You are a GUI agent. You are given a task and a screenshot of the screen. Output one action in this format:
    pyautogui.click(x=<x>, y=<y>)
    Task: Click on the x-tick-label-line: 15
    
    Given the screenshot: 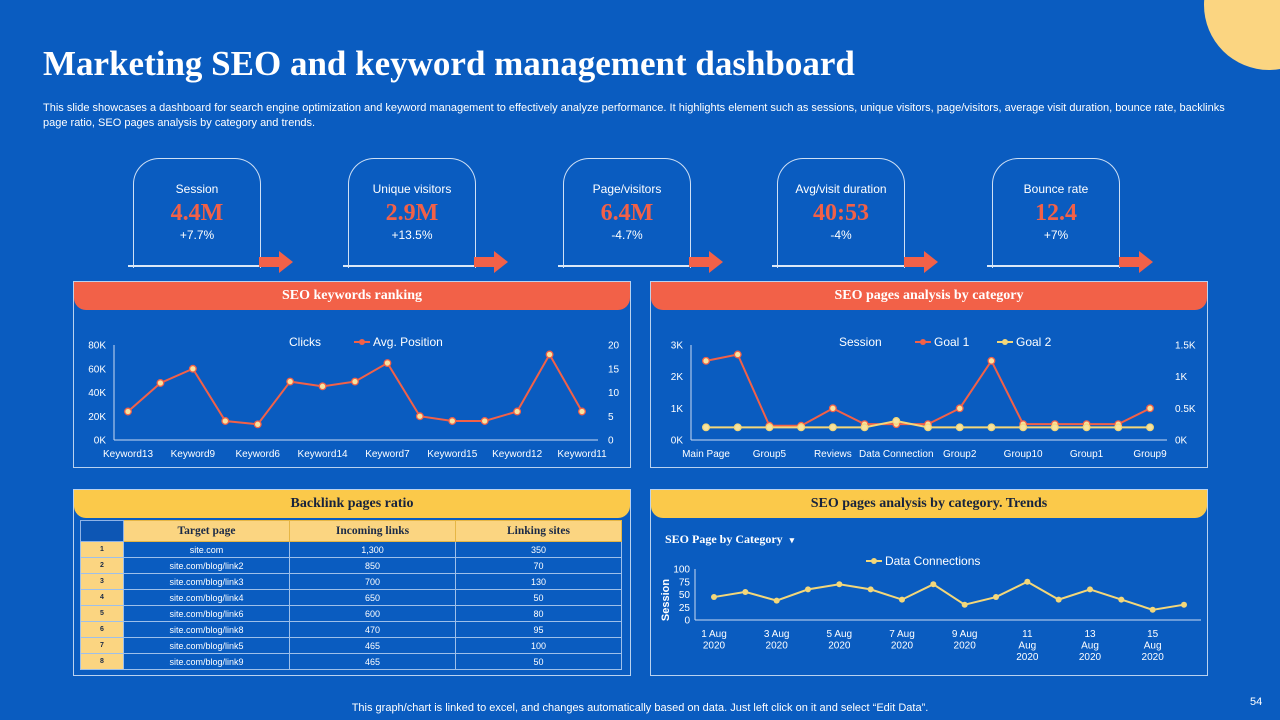 What is the action you would take?
    pyautogui.click(x=1153, y=634)
    